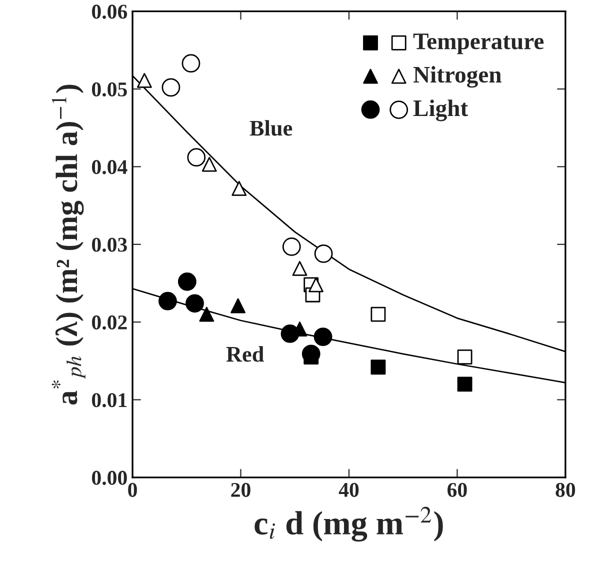 The width and height of the screenshot is (589, 565). I want to click on y-axis-title: a$^{*}$$_{ph}$ (λ) (m² (mg chl a)$^{−1}$), so click(69, 244).